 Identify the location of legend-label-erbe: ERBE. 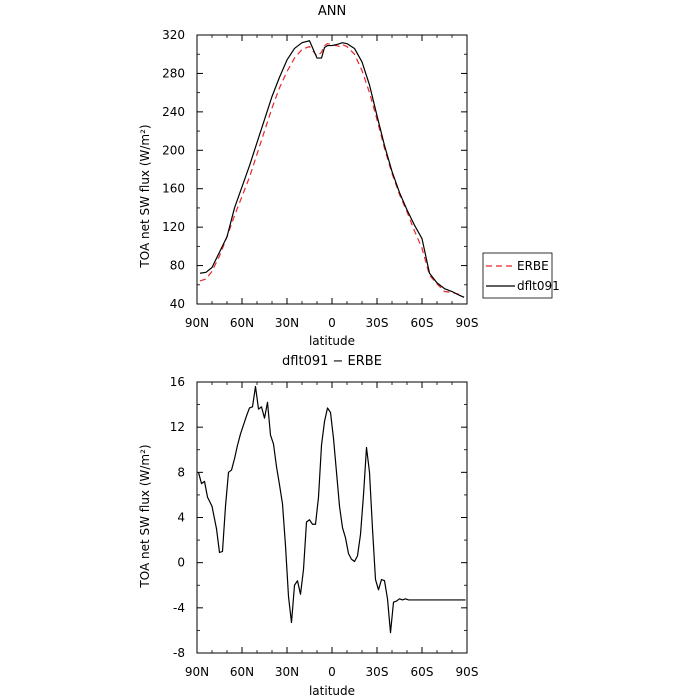
(533, 266).